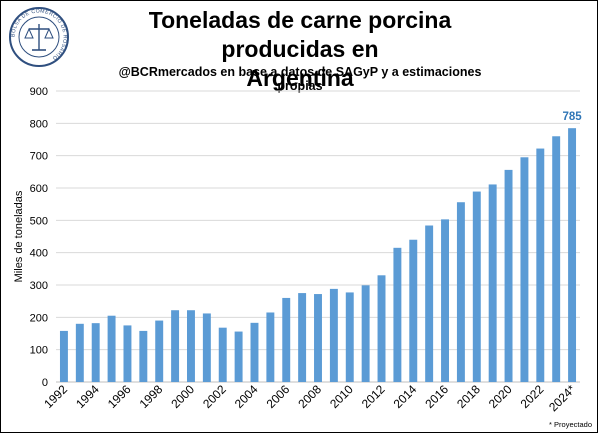 The image size is (600, 435). I want to click on x-tick-label-2020: 2020, so click(500, 396).